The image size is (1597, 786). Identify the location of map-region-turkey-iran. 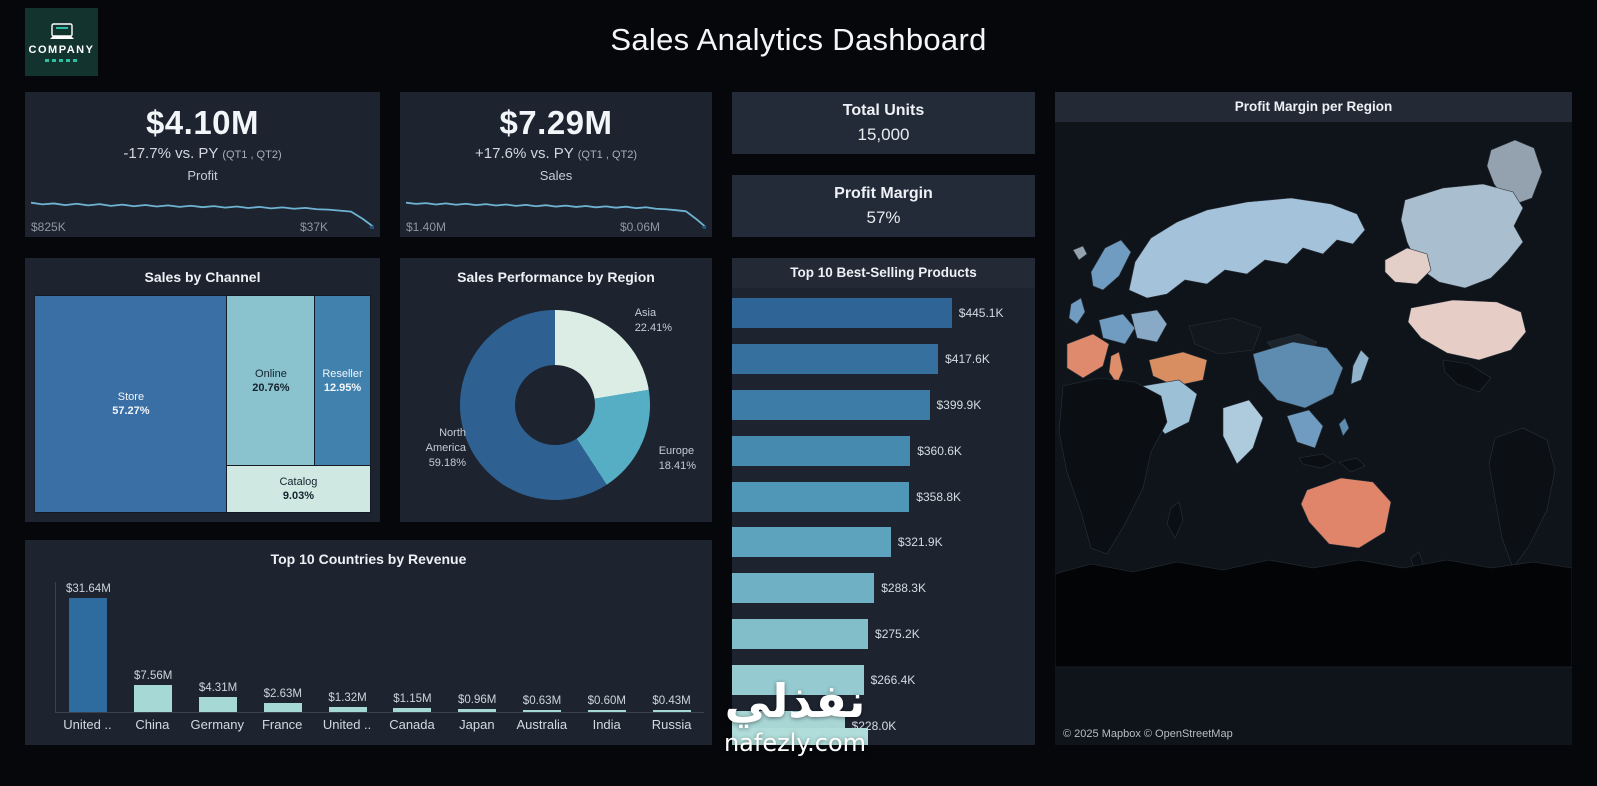
(1178, 369).